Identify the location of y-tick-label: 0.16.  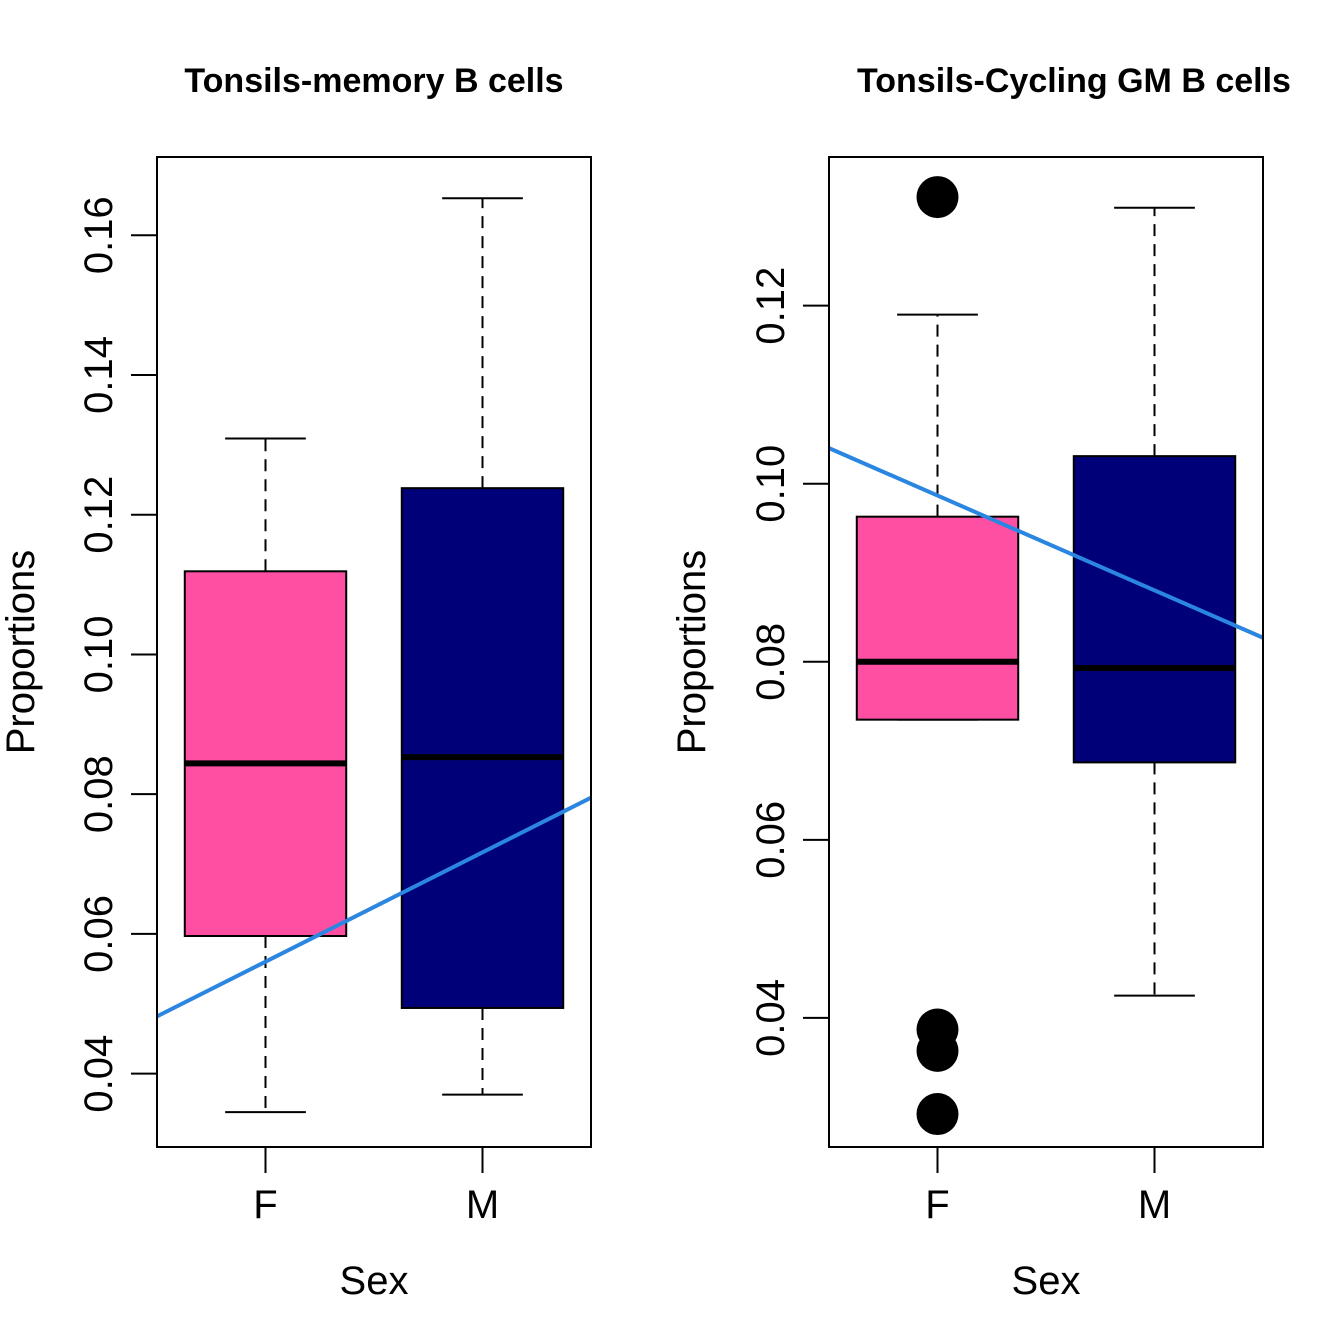
(99, 235).